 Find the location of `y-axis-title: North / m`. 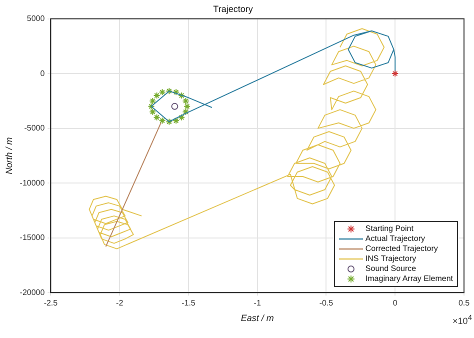

y-axis-title: North / m is located at coordinates (9, 155).